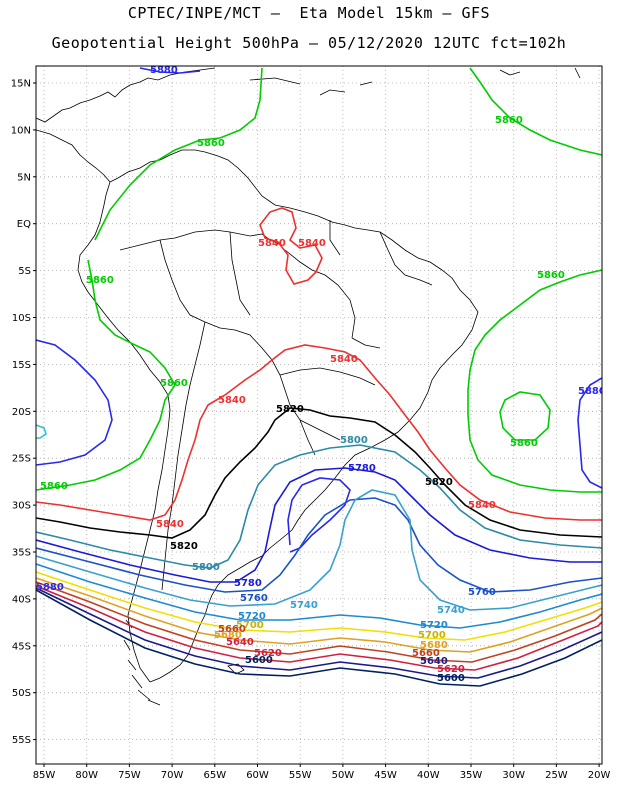 Image resolution: width=618 pixels, height=800 pixels. Describe the element at coordinates (451, 669) in the screenshot. I see `label-5620-a: 5620` at that location.